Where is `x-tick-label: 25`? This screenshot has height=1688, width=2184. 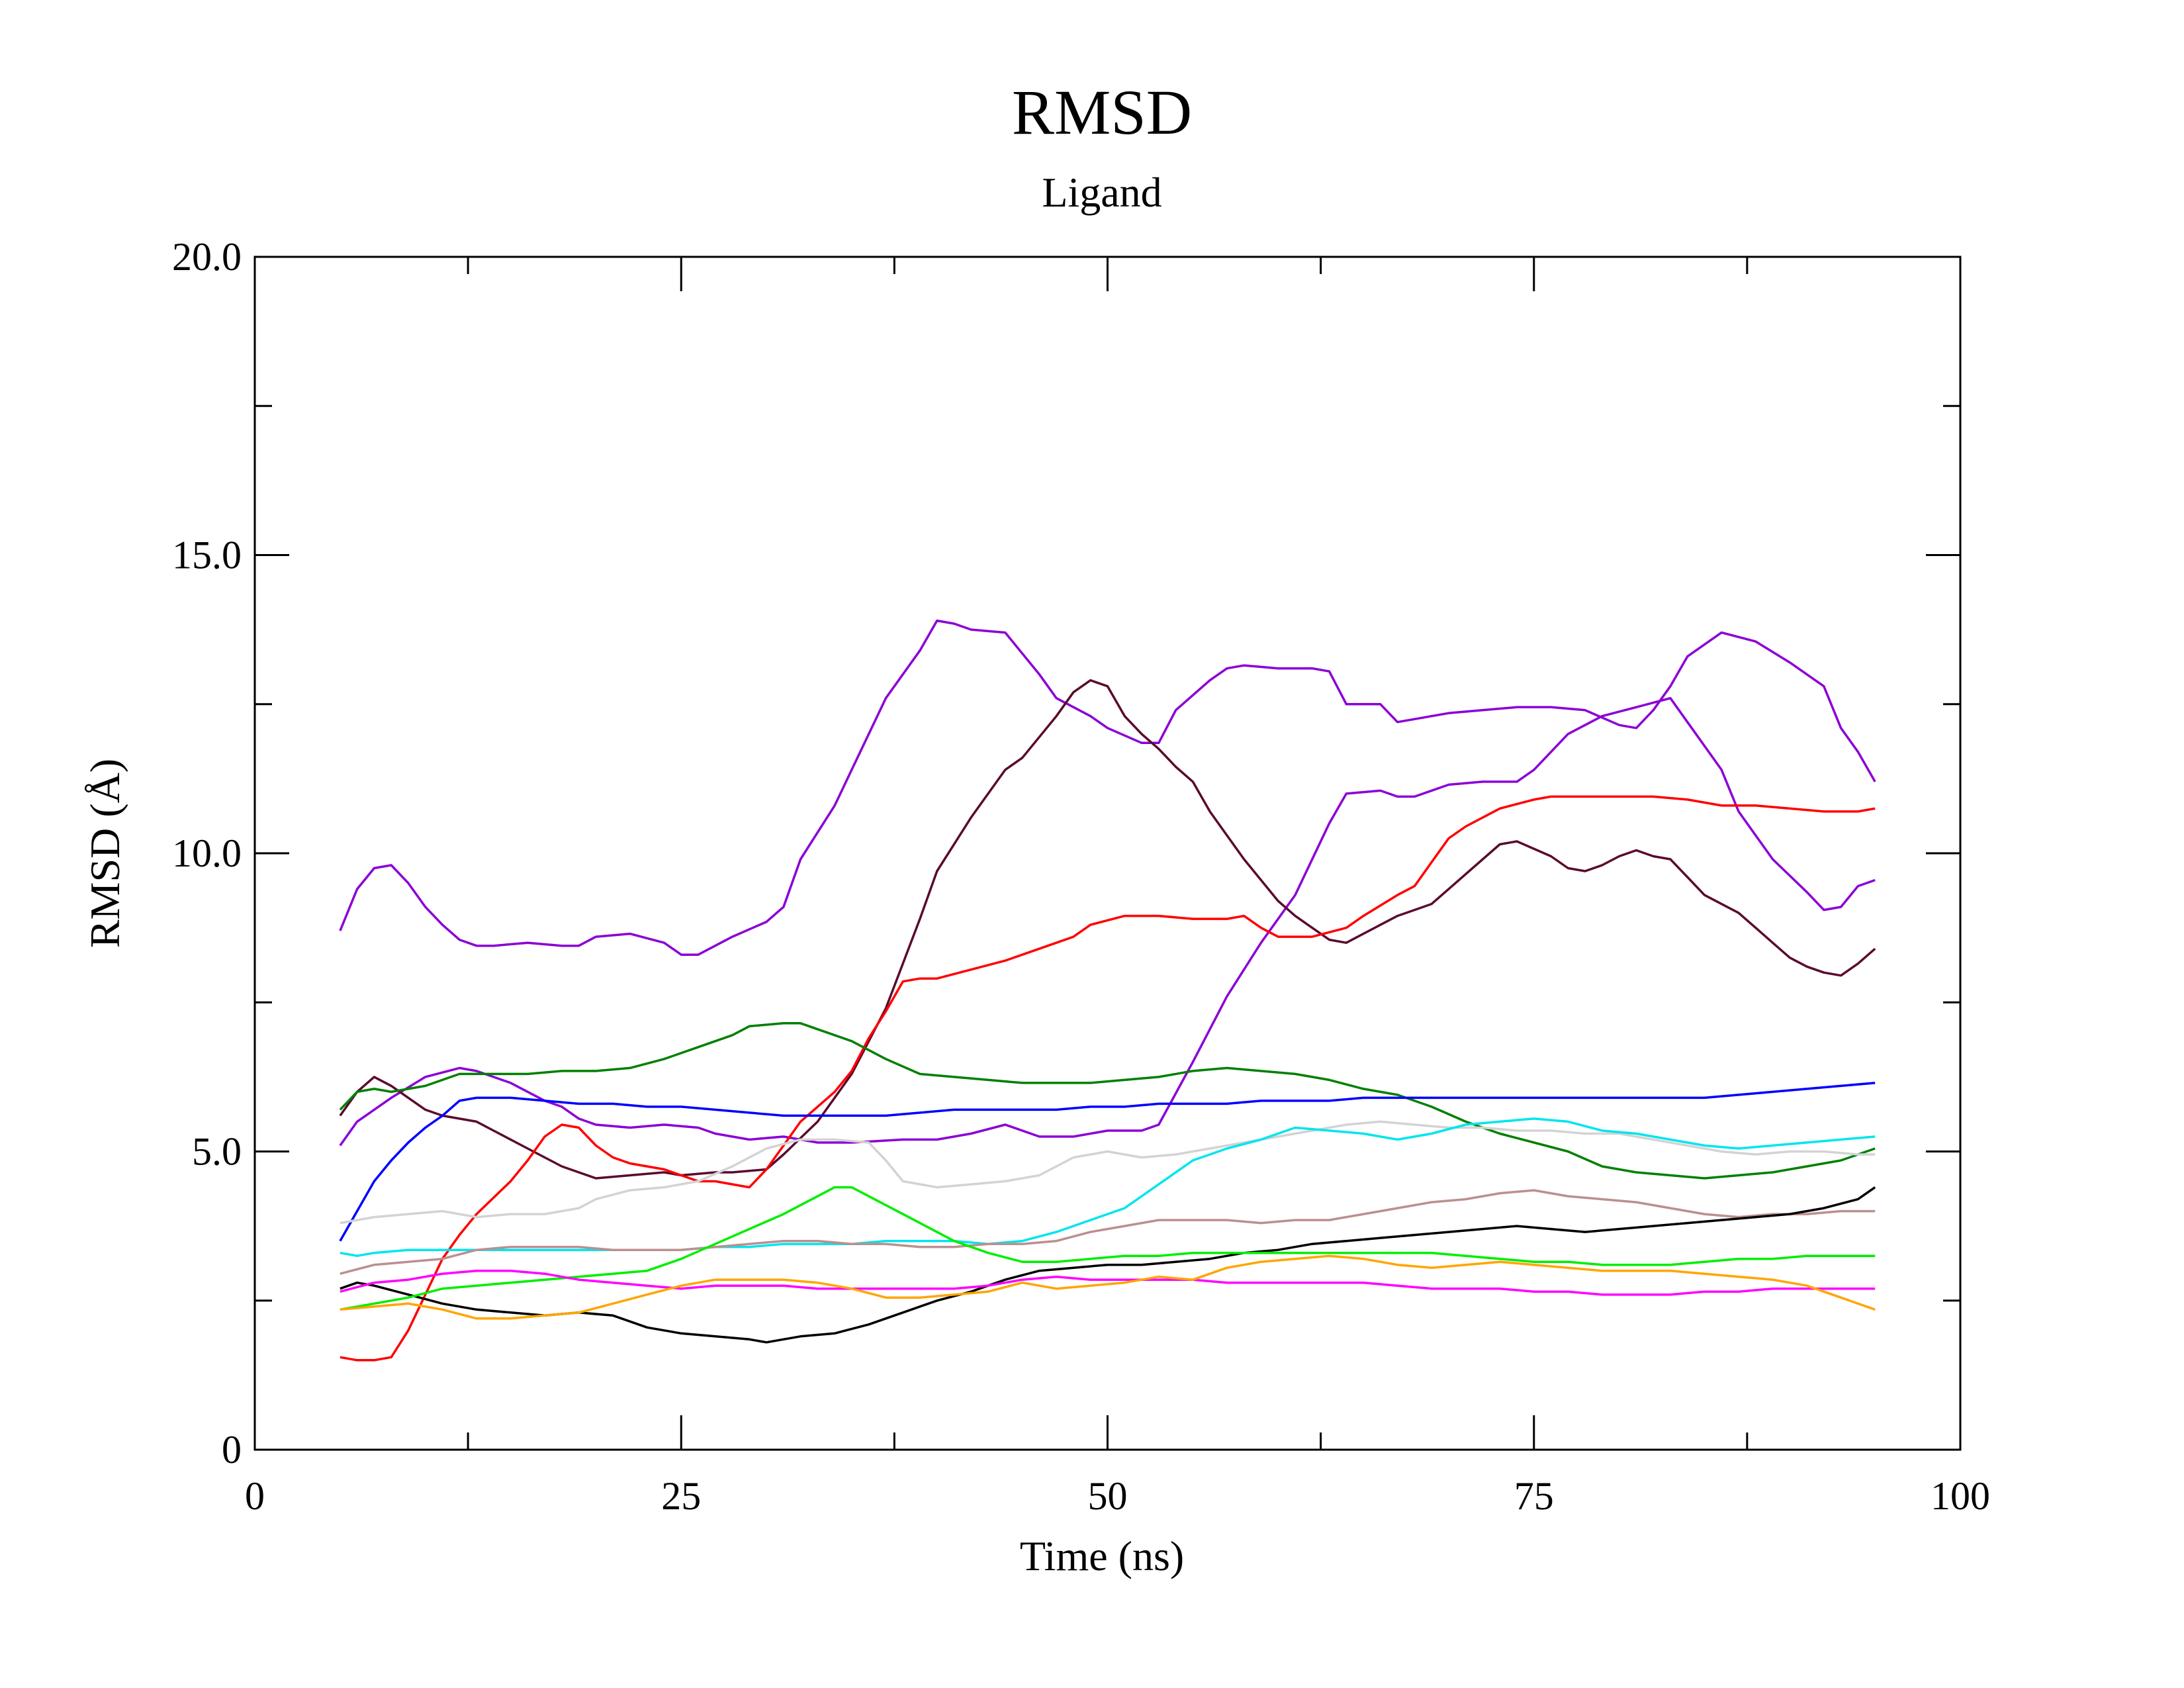
x-tick-label: 25 is located at coordinates (681, 1496).